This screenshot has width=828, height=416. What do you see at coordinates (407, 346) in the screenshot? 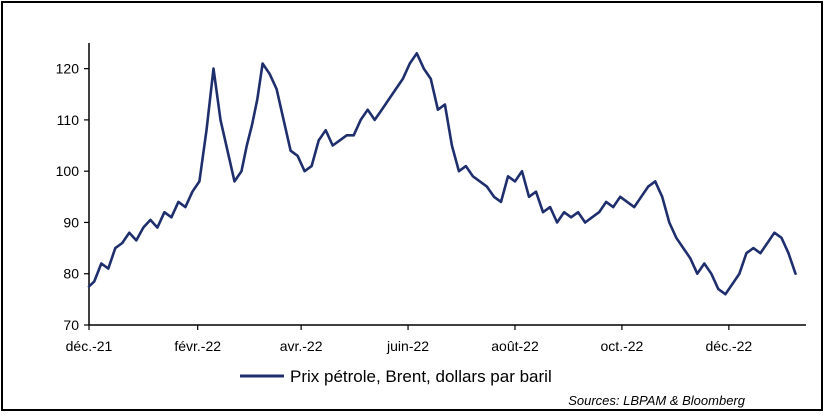
I see `x-tick-label: juin-22` at bounding box center [407, 346].